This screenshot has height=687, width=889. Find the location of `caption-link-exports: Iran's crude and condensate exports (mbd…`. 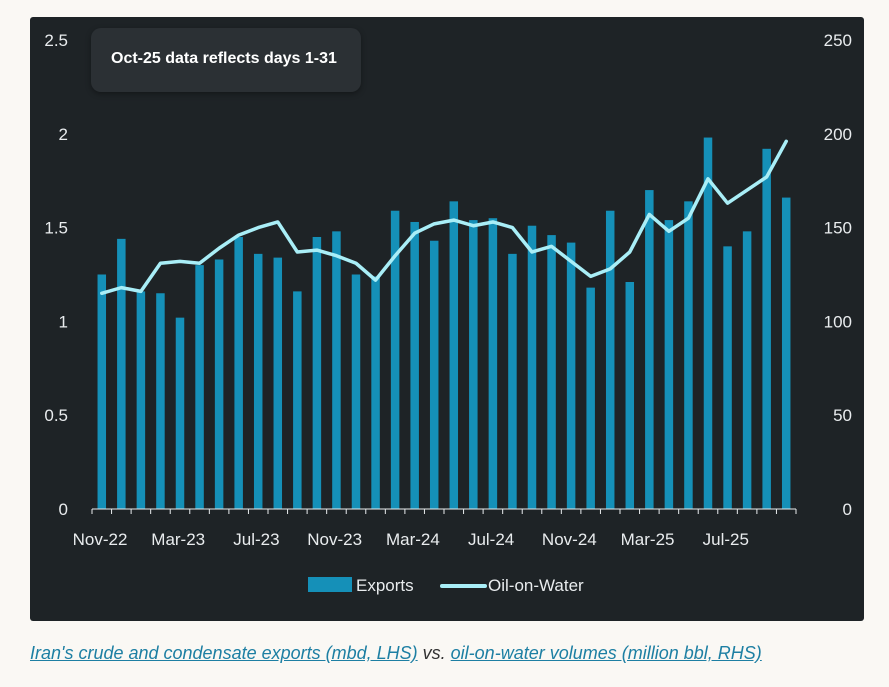

caption-link-exports: Iran's crude and condensate exports (mbd… is located at coordinates (224, 653).